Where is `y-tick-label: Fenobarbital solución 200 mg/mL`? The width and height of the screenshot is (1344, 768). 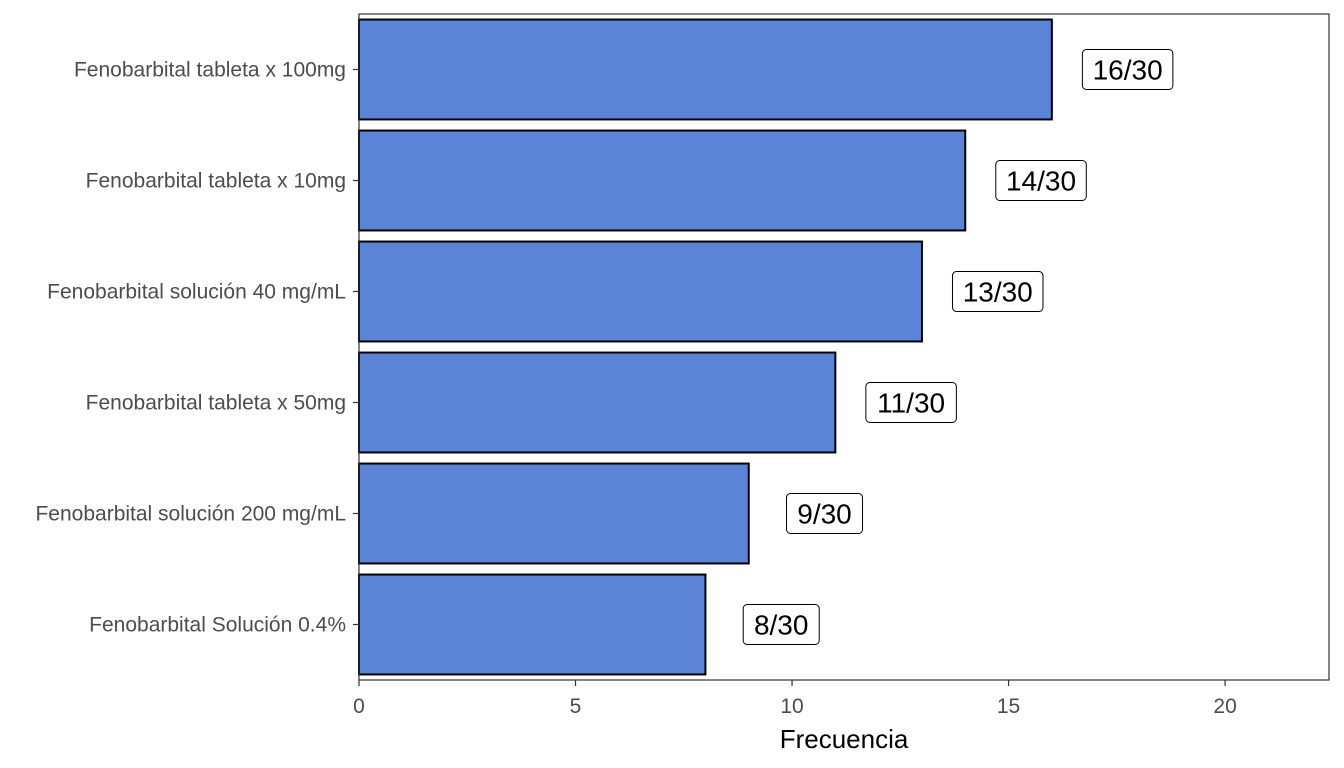
y-tick-label: Fenobarbital solución 200 mg/mL is located at coordinates (190, 514).